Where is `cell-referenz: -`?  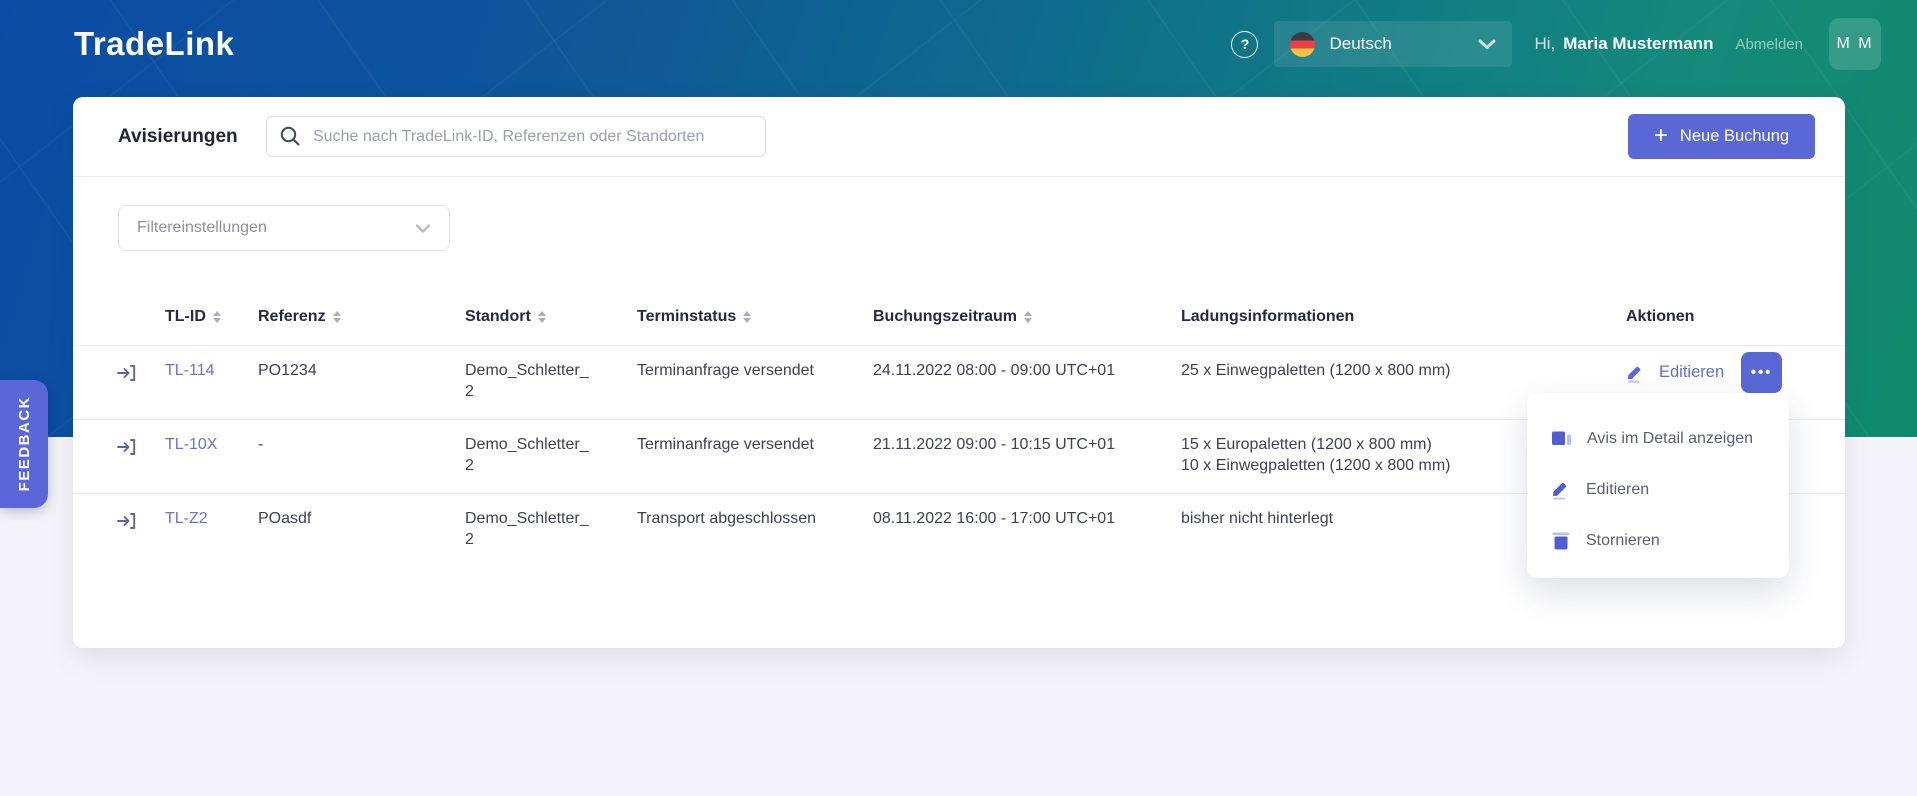
cell-referenz: - is located at coordinates (261, 444).